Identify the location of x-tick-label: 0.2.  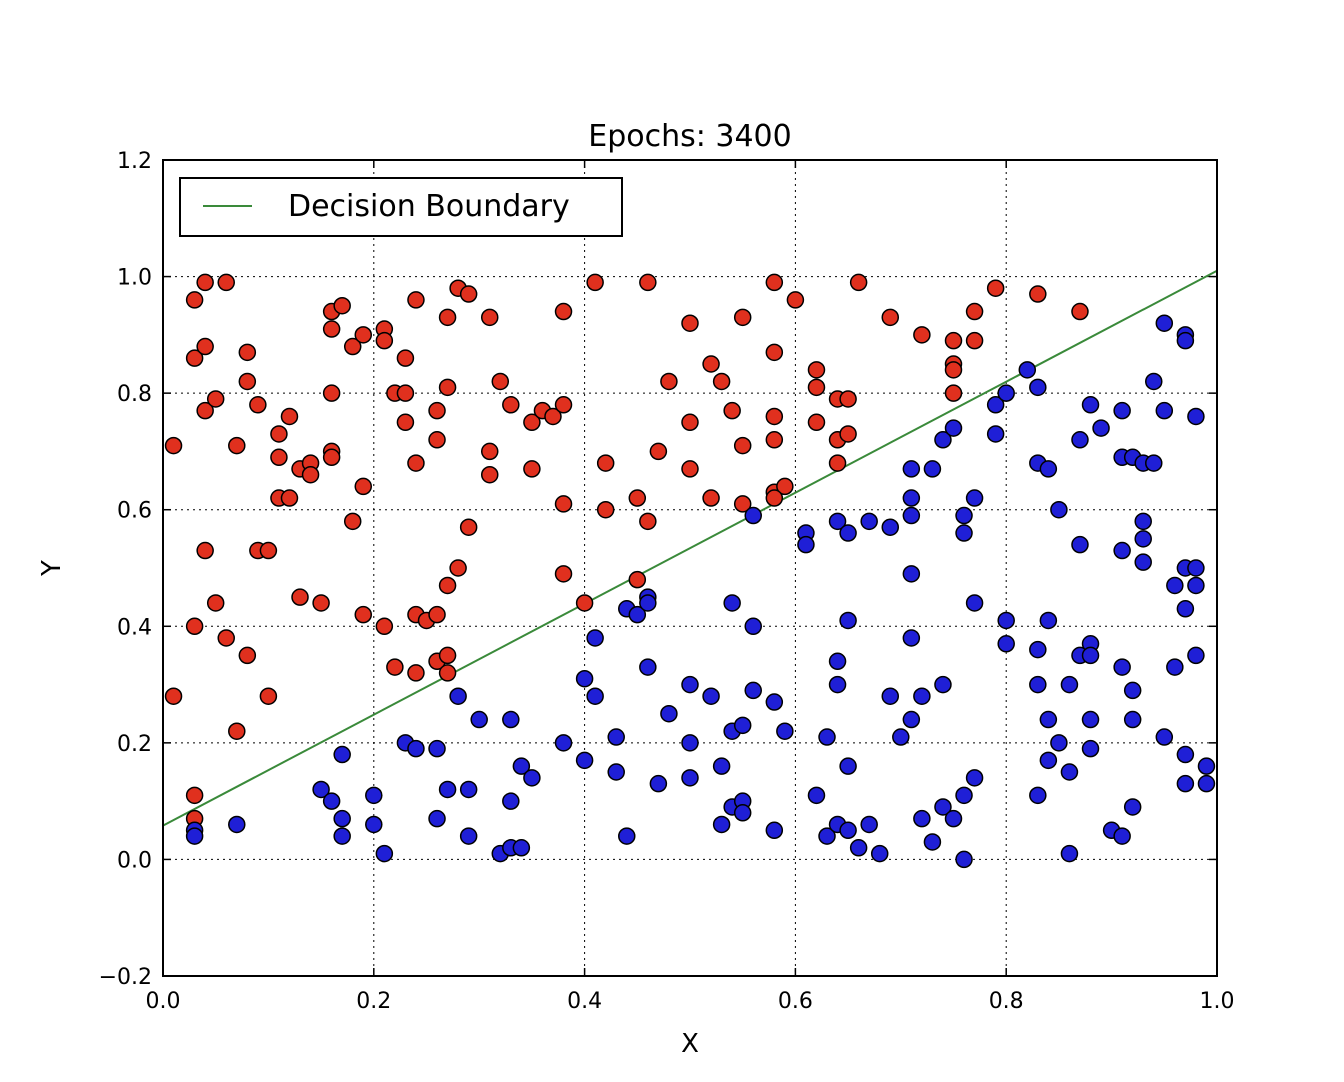
(373, 1001).